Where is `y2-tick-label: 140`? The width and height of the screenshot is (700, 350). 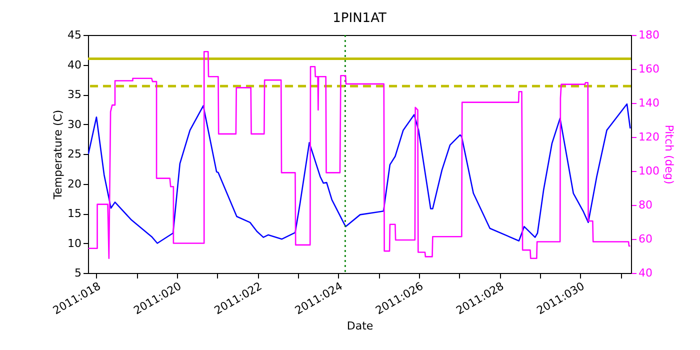
y2-tick-label: 140 is located at coordinates (649, 103).